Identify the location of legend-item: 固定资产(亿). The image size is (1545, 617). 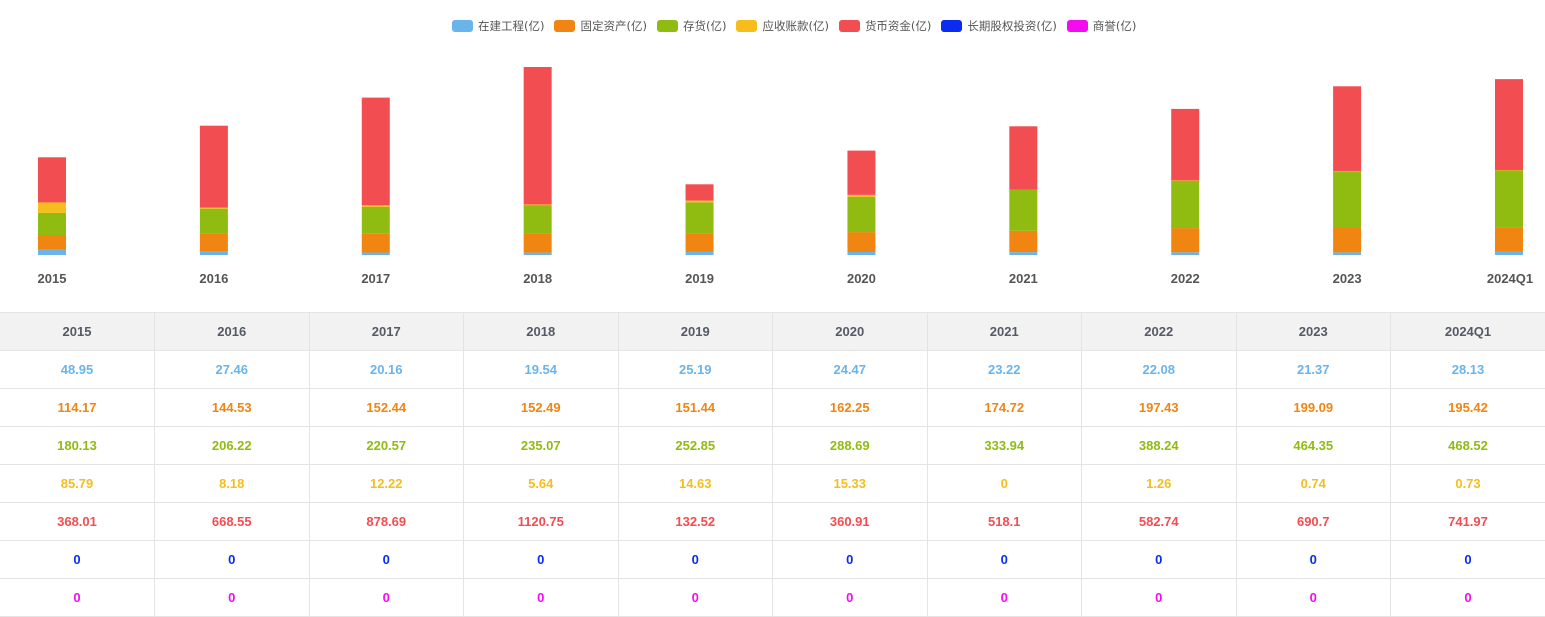
(600, 26).